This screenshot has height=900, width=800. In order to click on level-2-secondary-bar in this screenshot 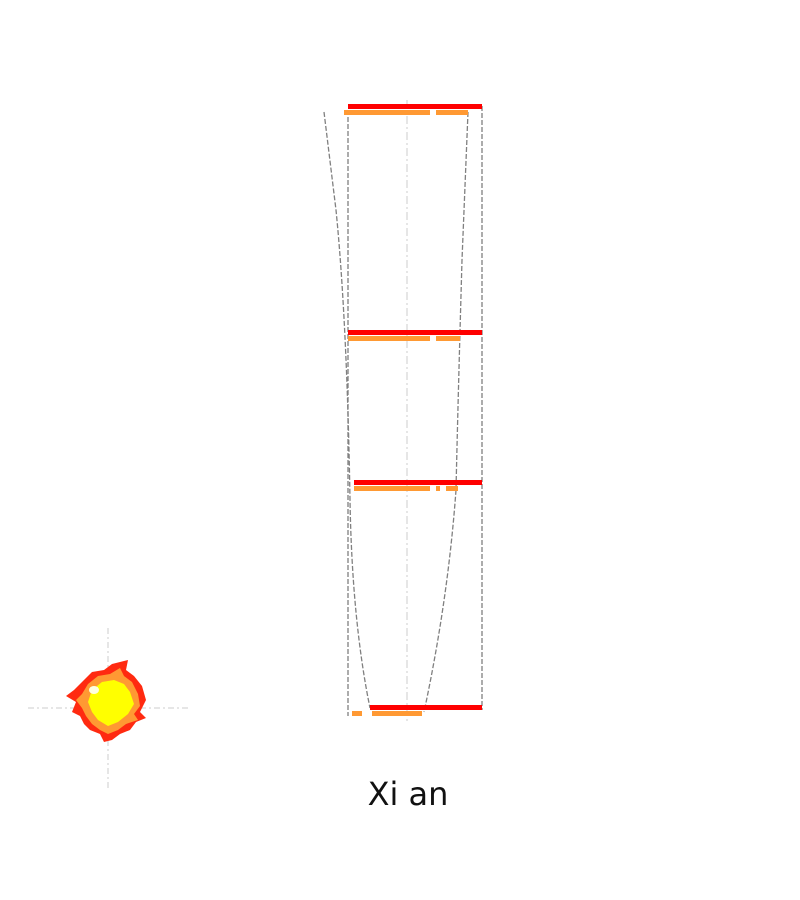, I will do `click(389, 338)`.